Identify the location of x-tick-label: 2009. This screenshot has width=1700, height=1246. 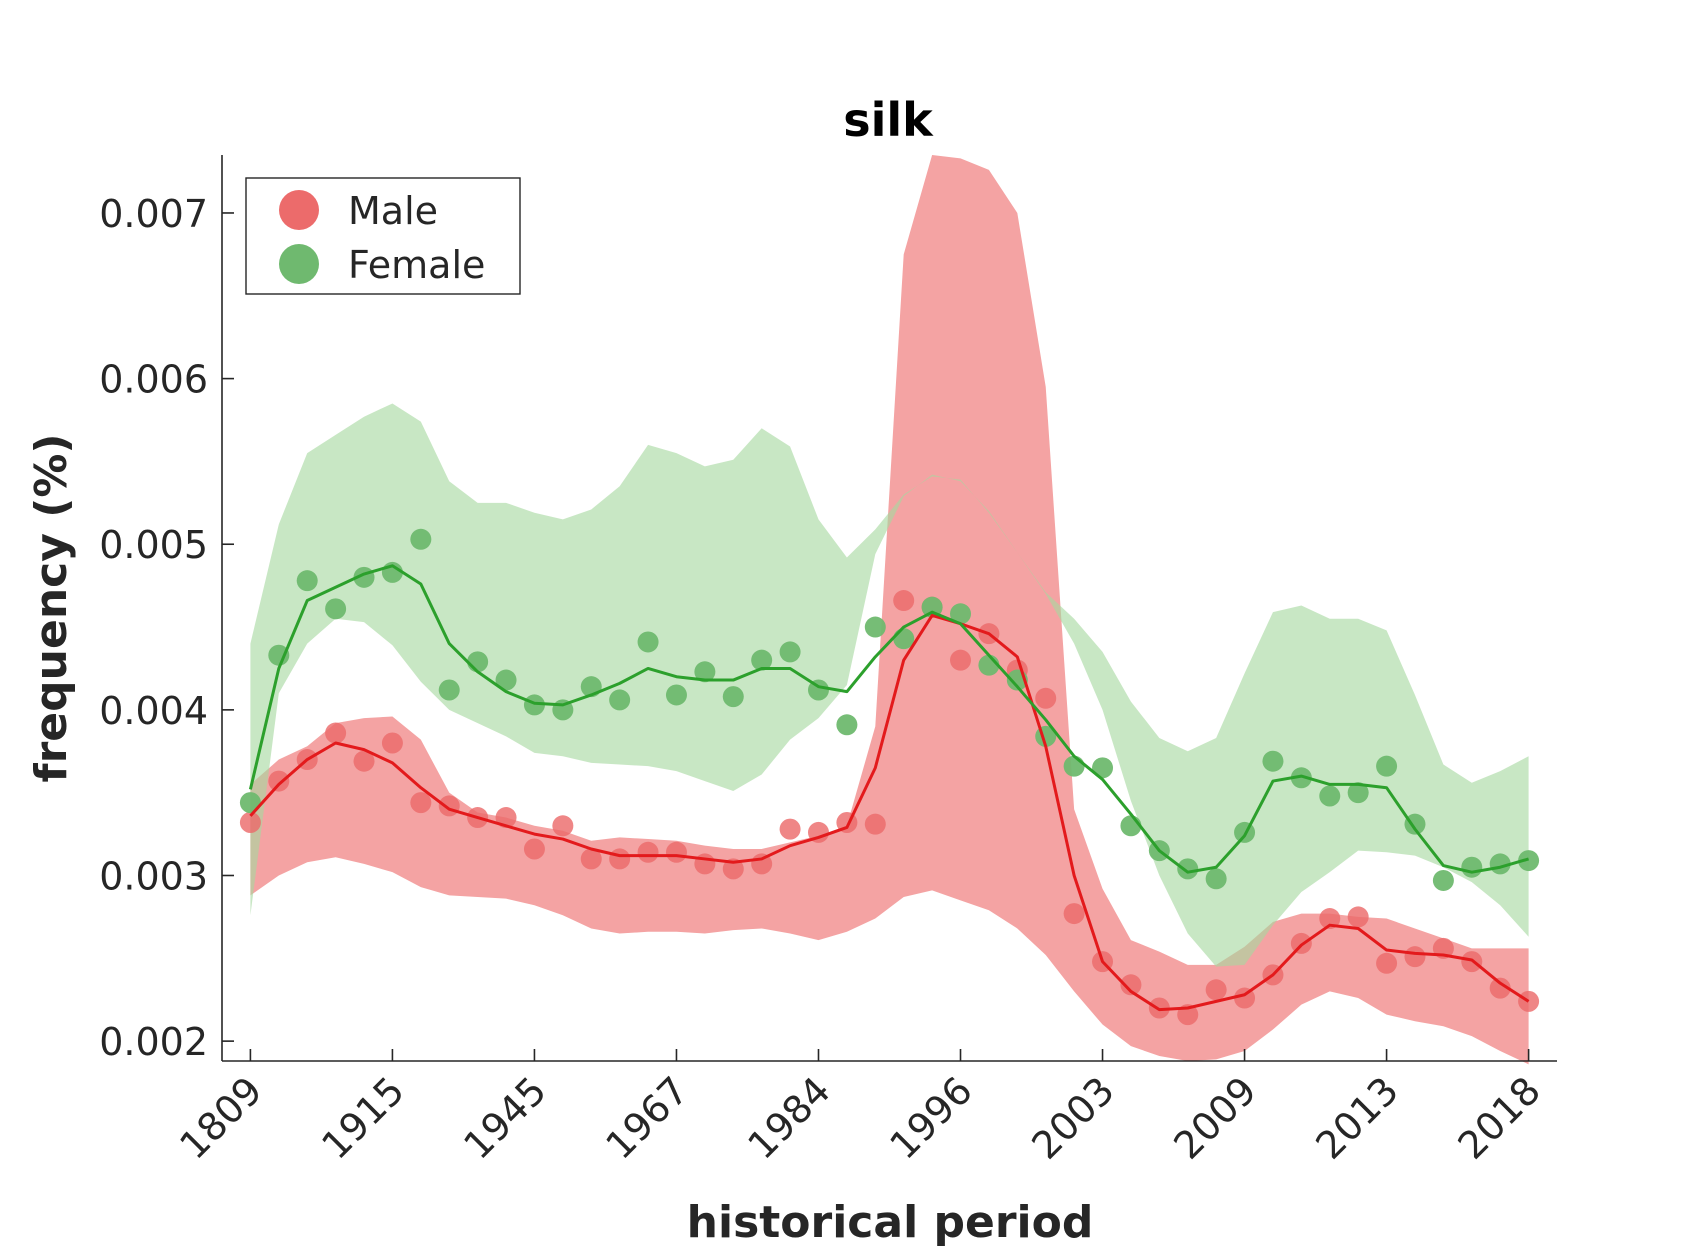
(1215, 1118).